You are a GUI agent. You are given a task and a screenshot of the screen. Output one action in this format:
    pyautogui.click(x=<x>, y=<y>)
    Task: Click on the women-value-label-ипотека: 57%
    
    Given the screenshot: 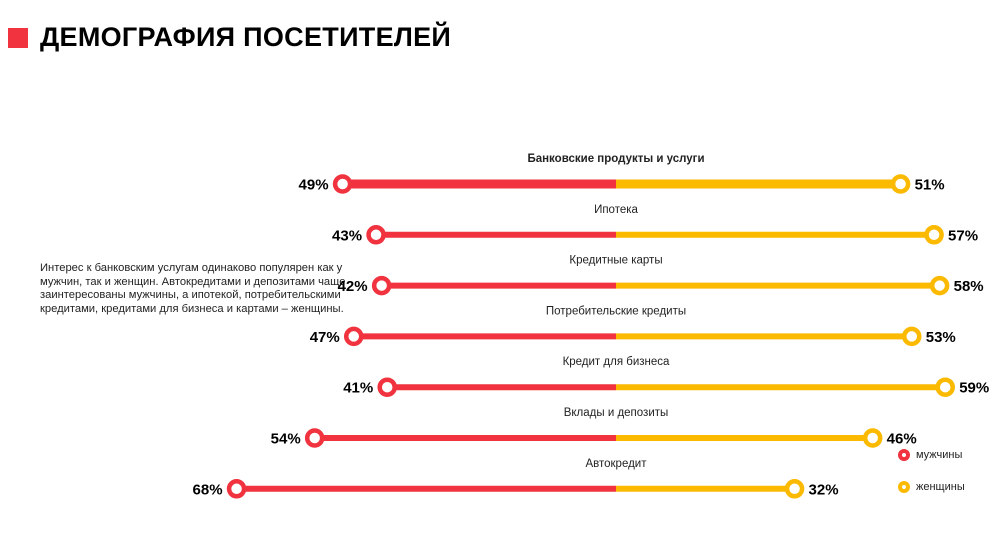 What is the action you would take?
    pyautogui.click(x=963, y=235)
    